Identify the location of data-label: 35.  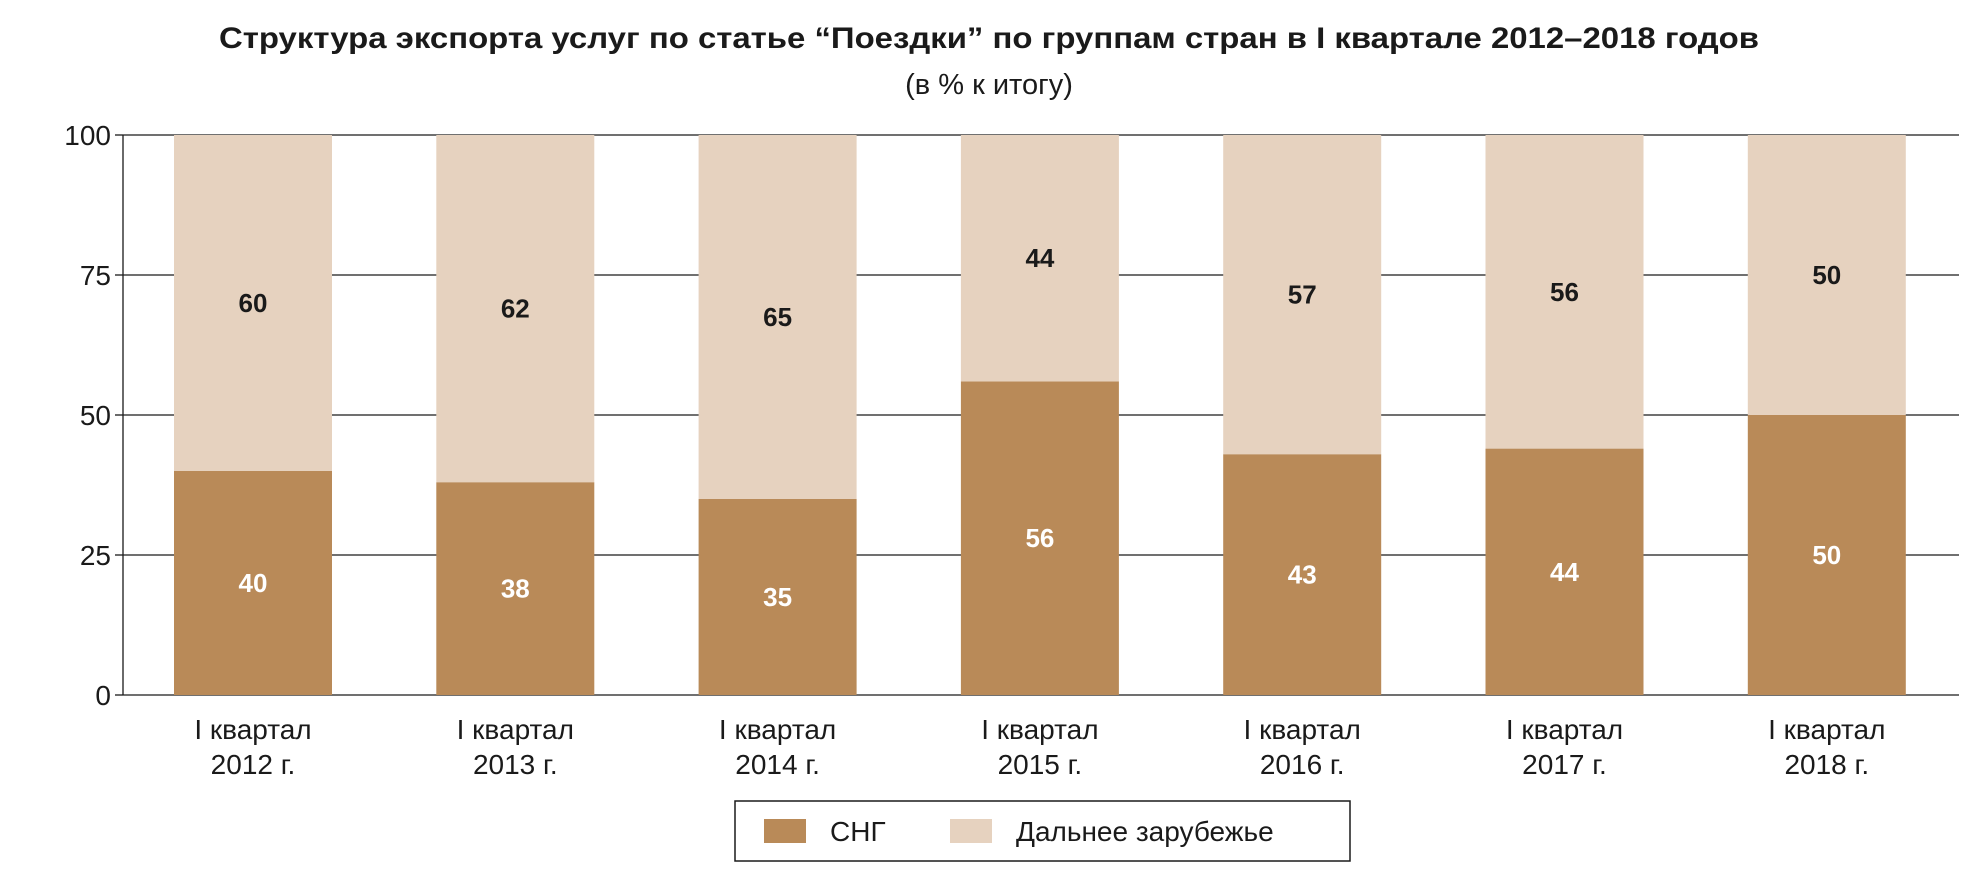
(777, 597).